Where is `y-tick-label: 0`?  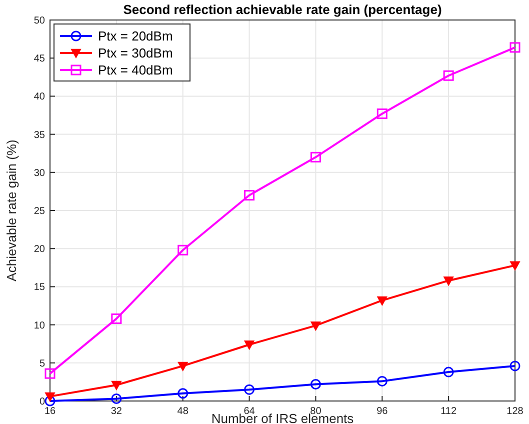
y-tick-label: 0 is located at coordinates (42, 402).